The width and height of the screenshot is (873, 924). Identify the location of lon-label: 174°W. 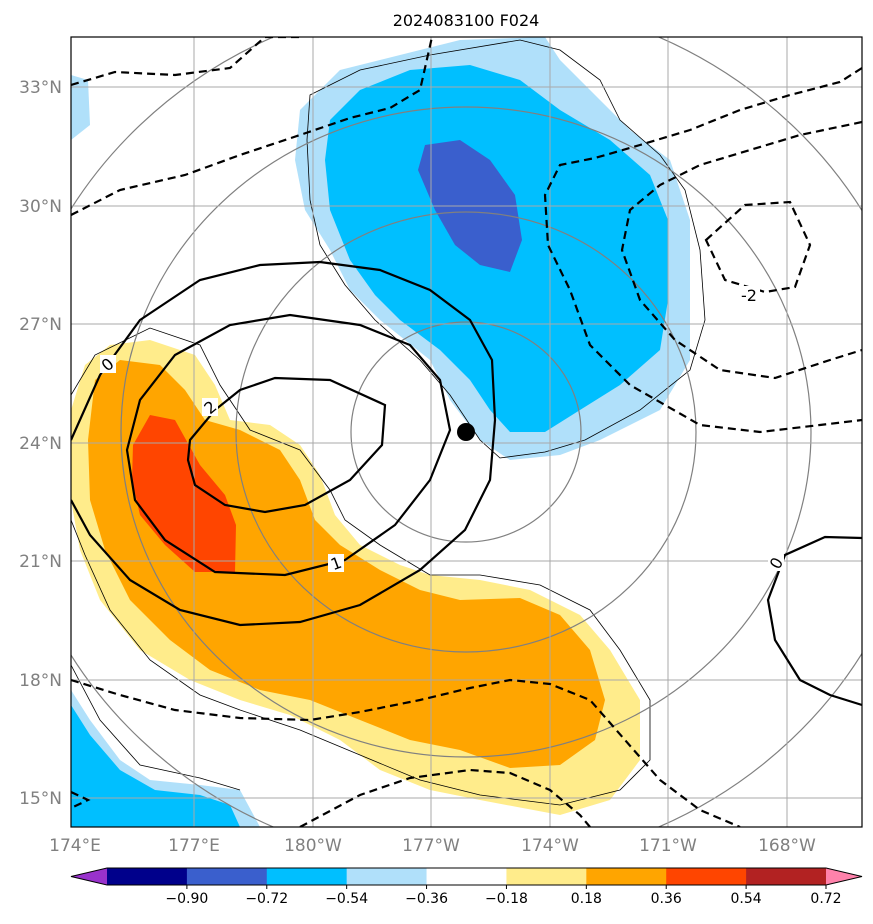
(550, 846).